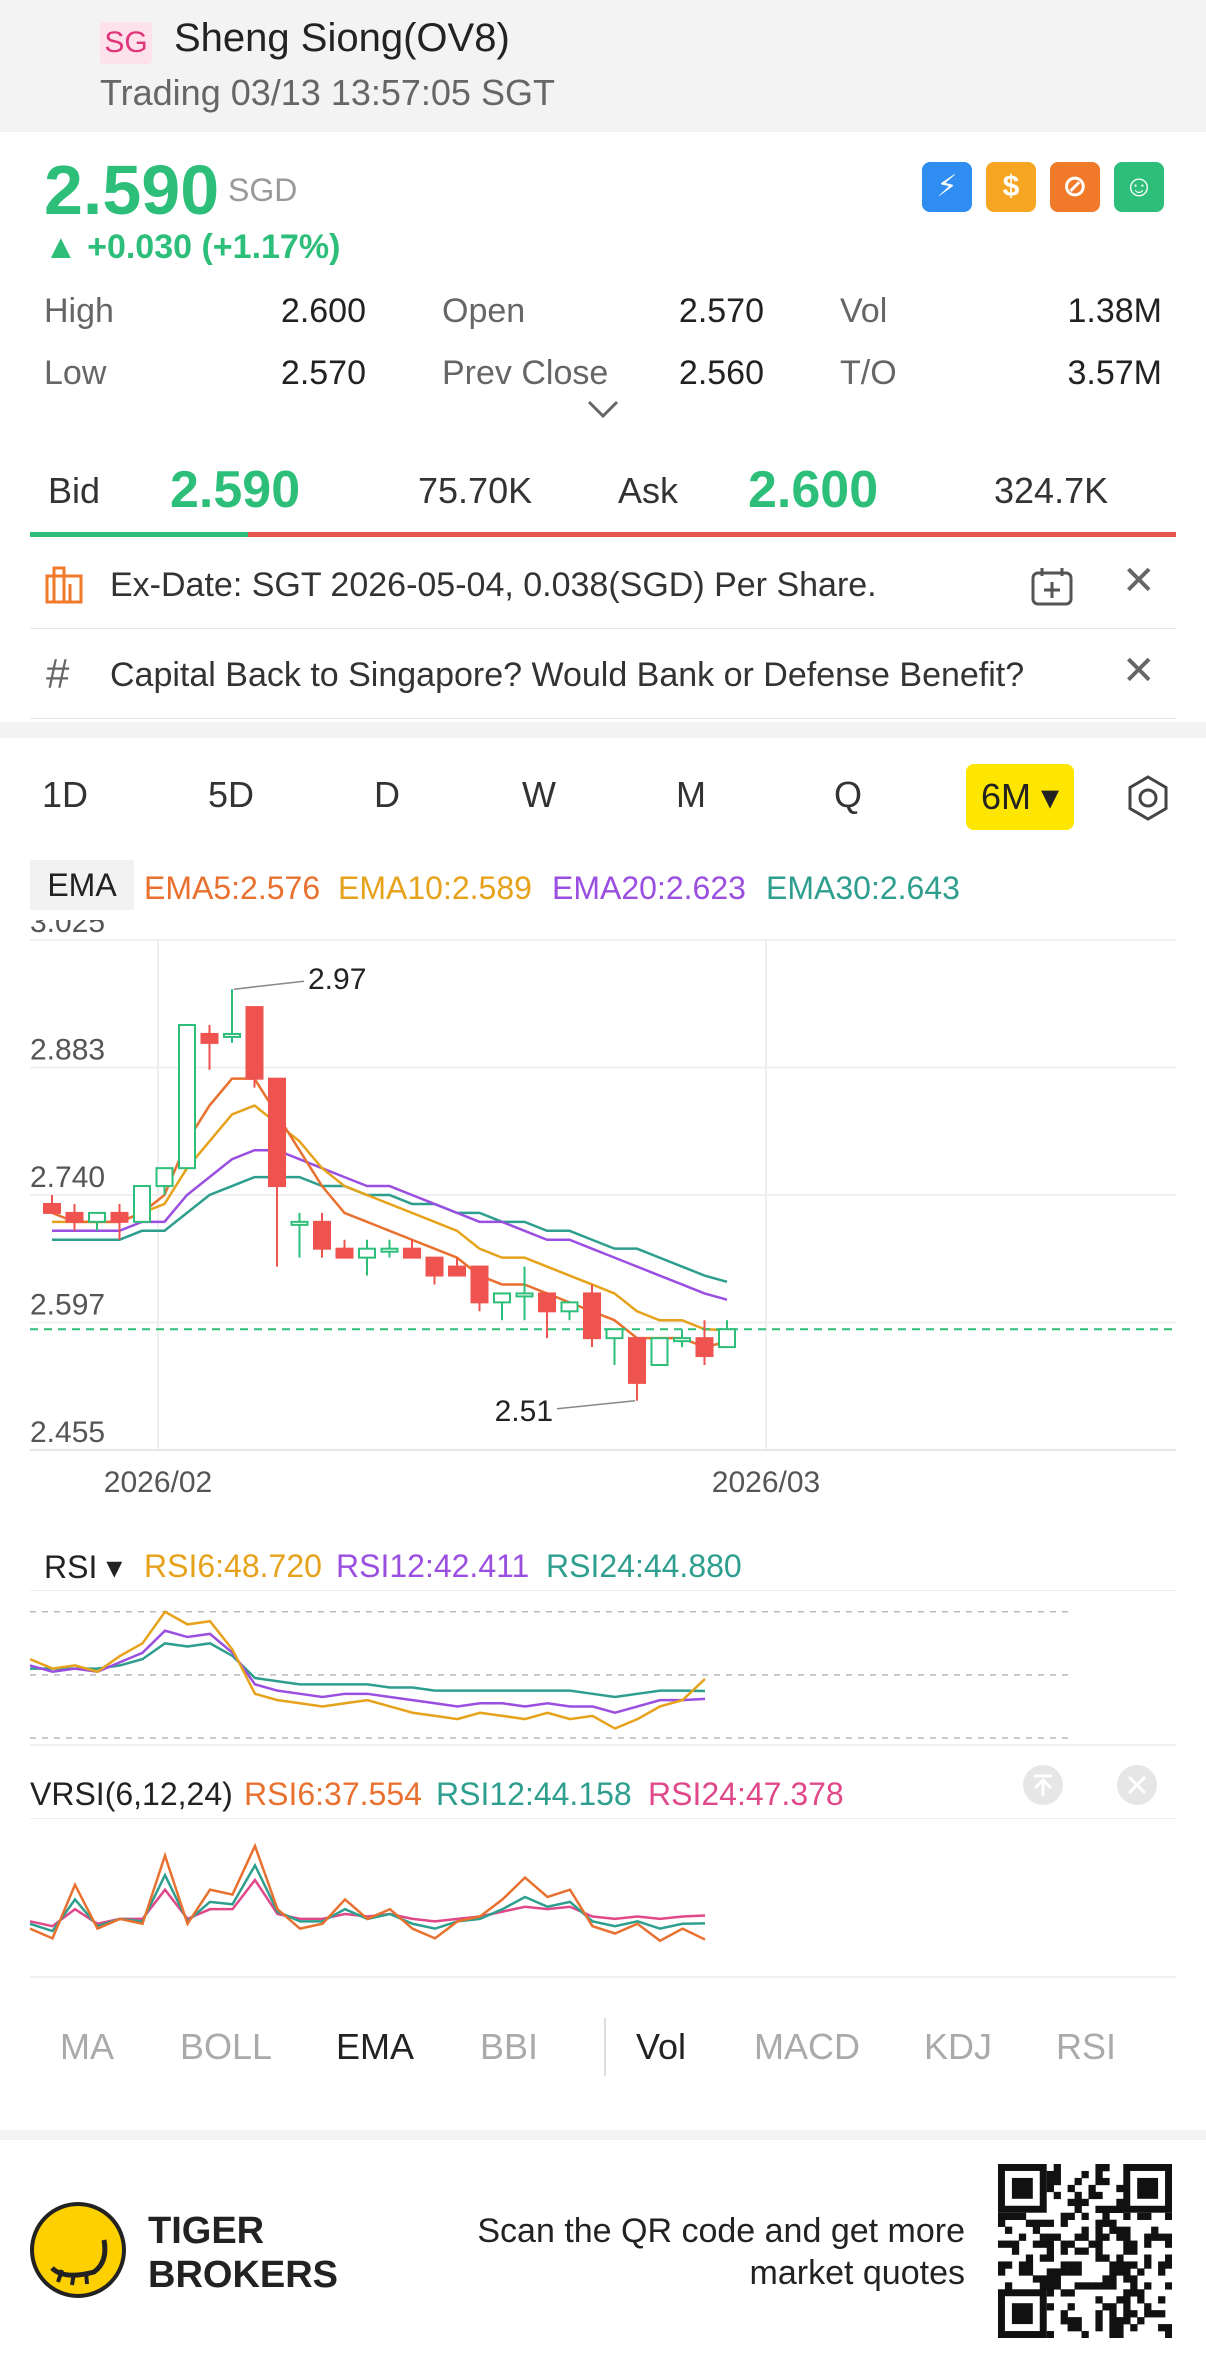 The height and width of the screenshot is (2373, 1206). Describe the element at coordinates (67, 1177) in the screenshot. I see `y-tick-label: 2.740` at that location.